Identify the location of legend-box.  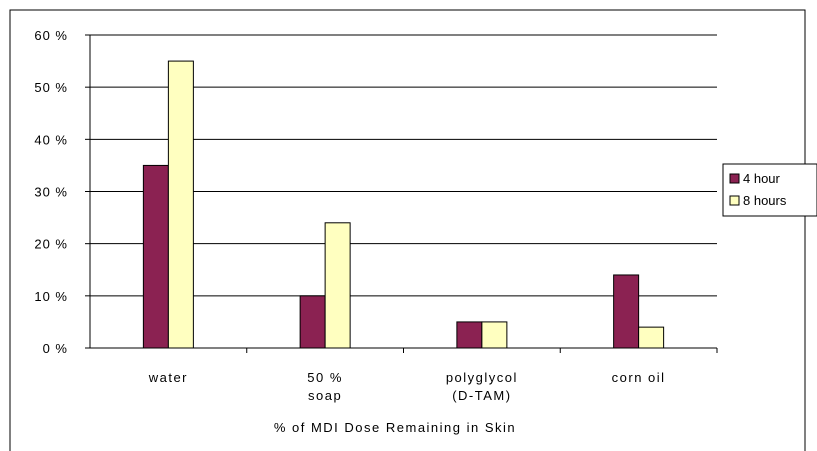
(769, 190).